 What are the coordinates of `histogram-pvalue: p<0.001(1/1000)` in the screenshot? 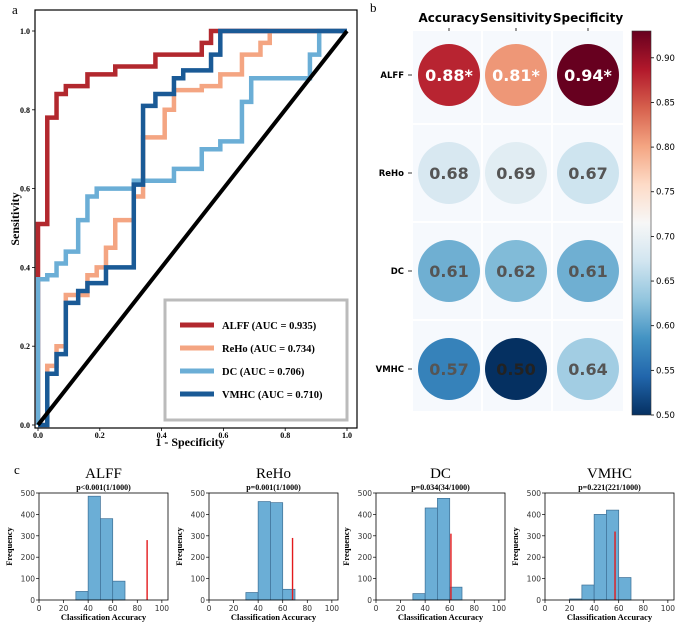 It's located at (103, 487).